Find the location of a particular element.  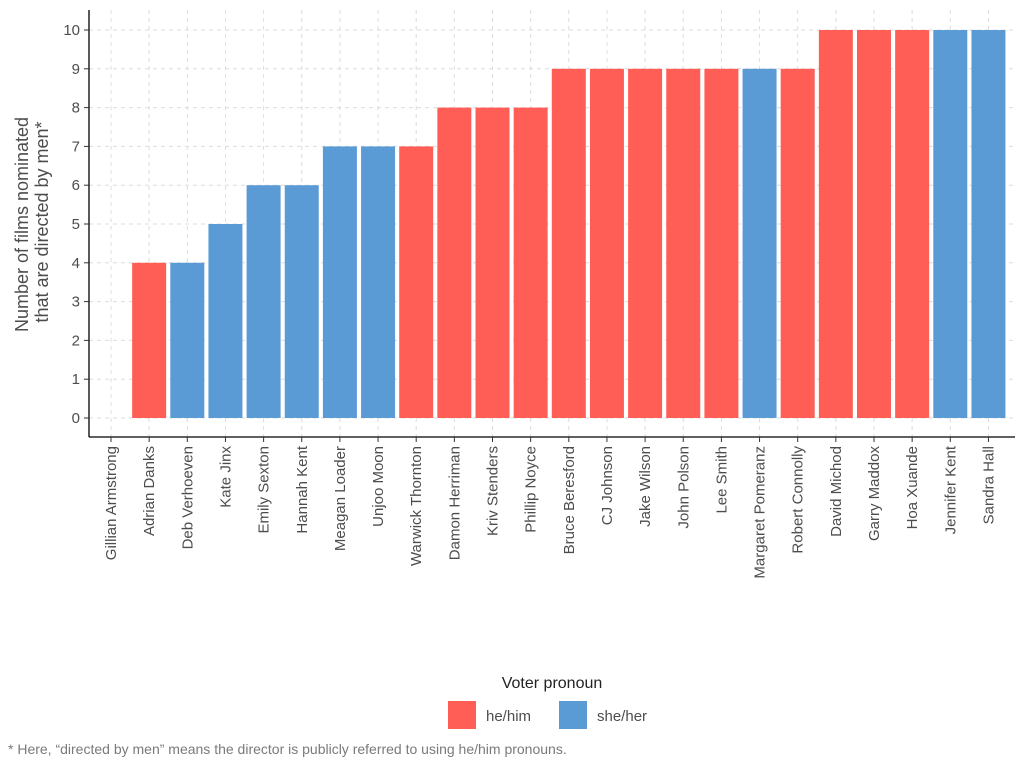

y-tick-label: 4 is located at coordinates (76, 263).